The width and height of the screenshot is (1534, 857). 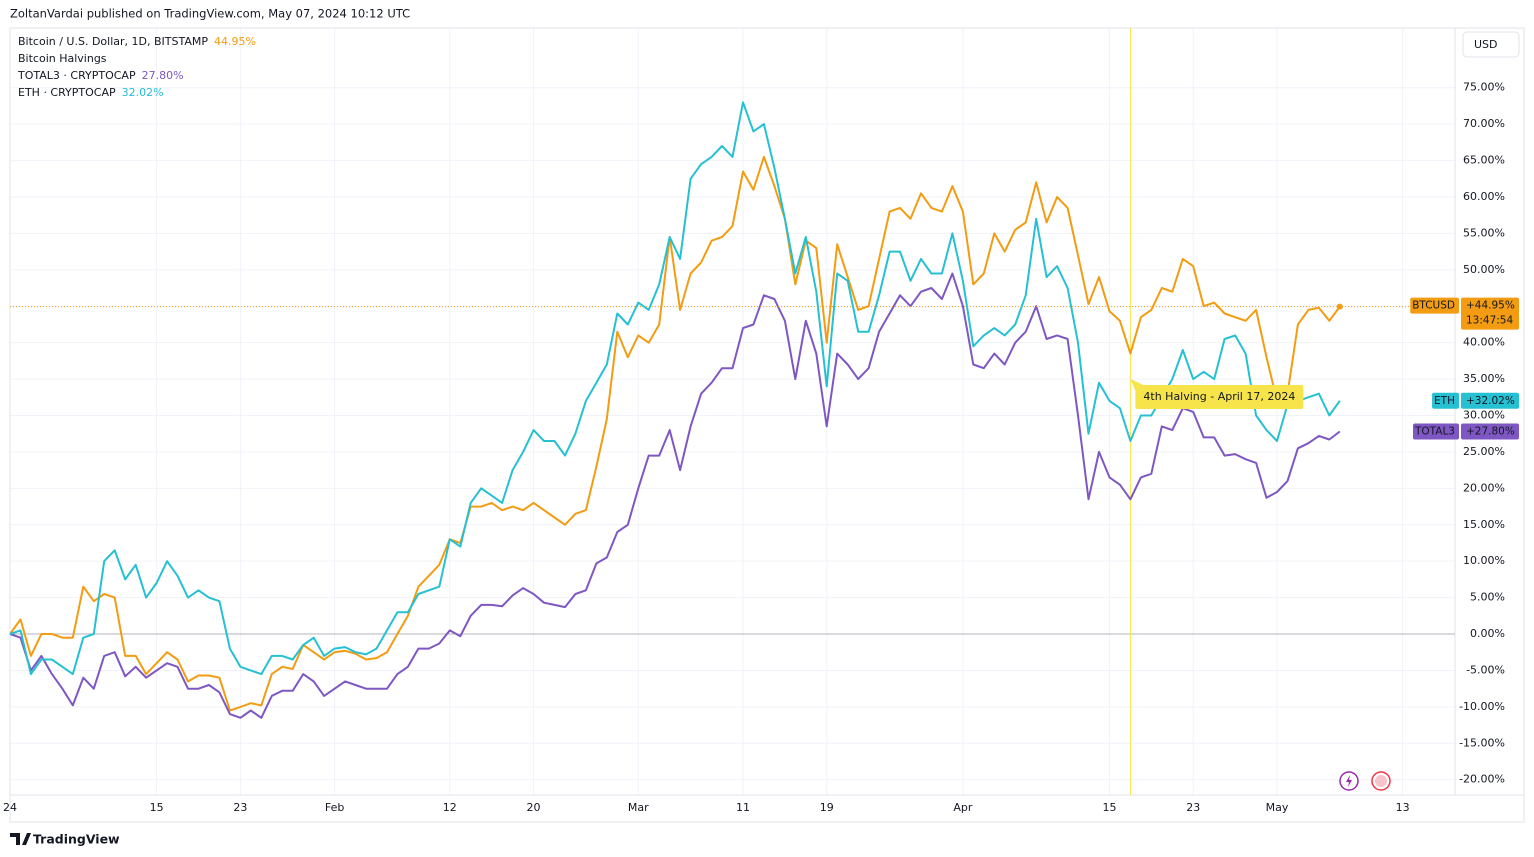 What do you see at coordinates (143, 92) in the screenshot?
I see `legend-value: 32.02%` at bounding box center [143, 92].